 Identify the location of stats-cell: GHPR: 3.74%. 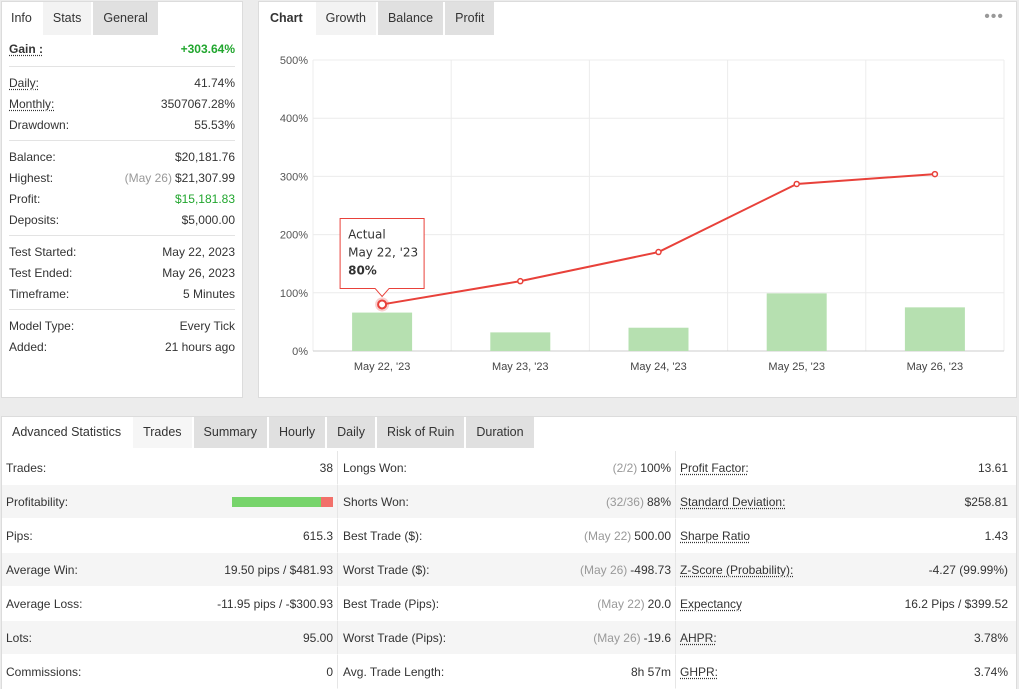
(846, 672).